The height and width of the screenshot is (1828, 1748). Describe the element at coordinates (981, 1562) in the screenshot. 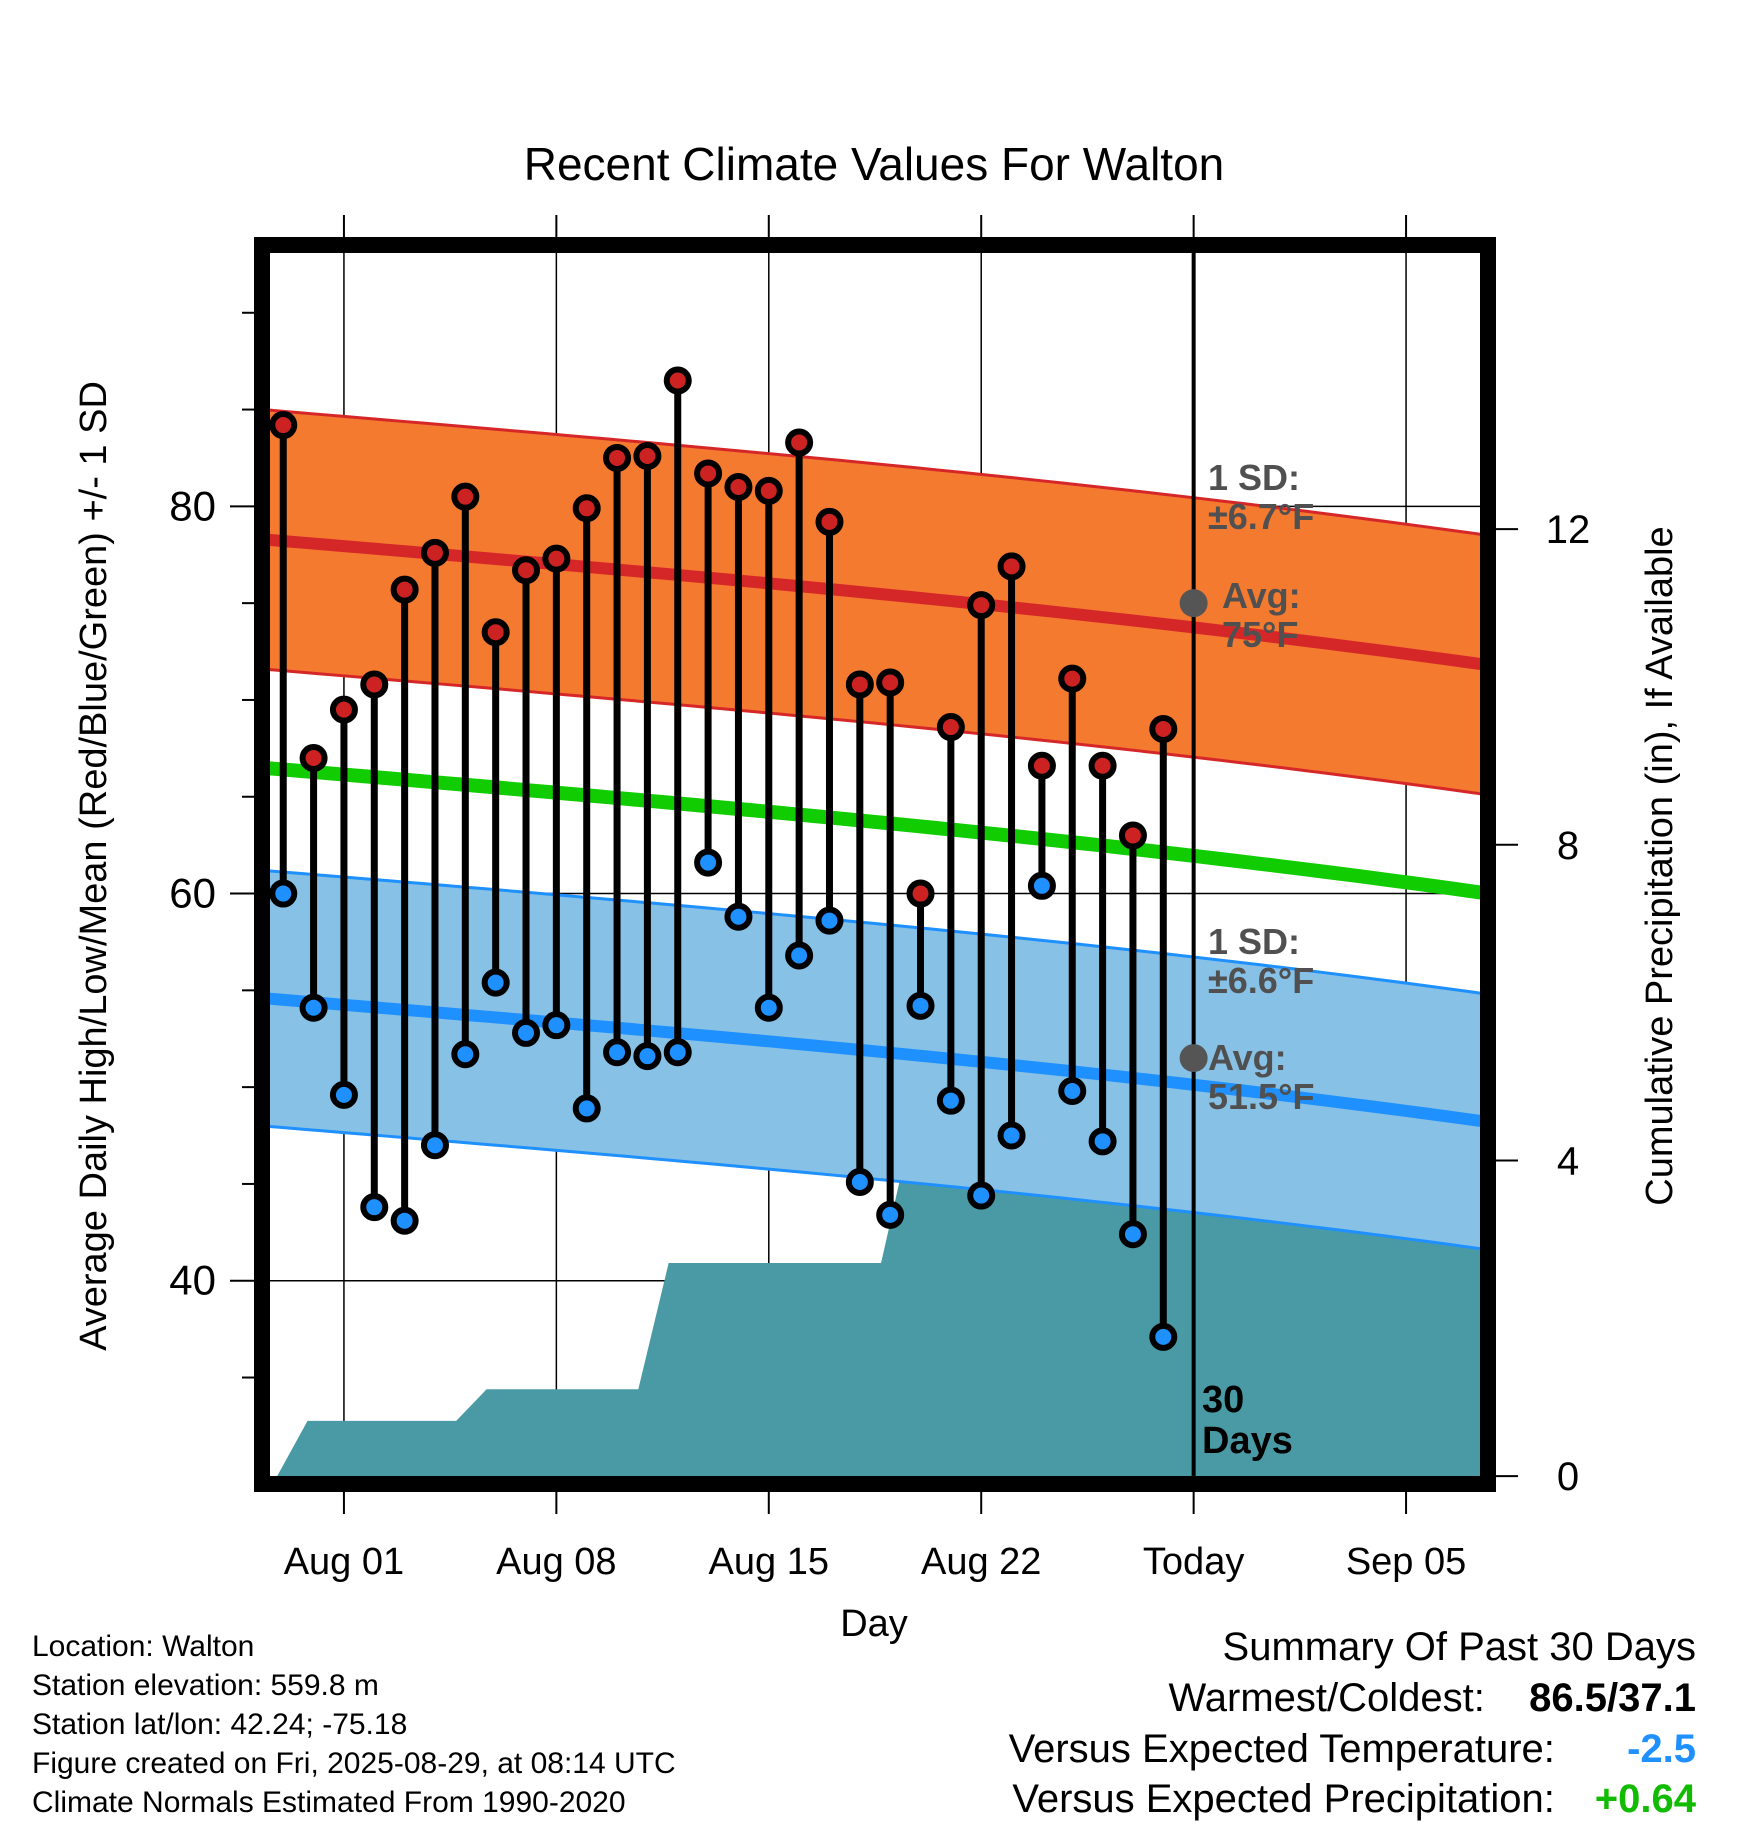

I see `x-tick-label: Aug 22` at that location.